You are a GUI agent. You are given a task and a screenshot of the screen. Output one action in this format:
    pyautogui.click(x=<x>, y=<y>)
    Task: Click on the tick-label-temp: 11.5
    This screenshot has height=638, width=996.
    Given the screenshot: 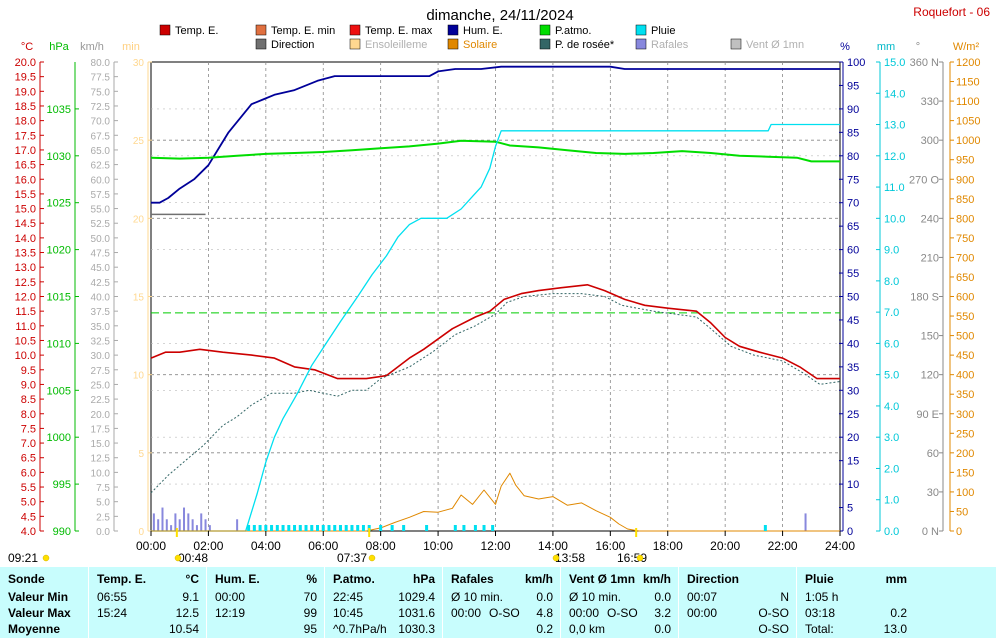 What is the action you would take?
    pyautogui.click(x=25, y=312)
    